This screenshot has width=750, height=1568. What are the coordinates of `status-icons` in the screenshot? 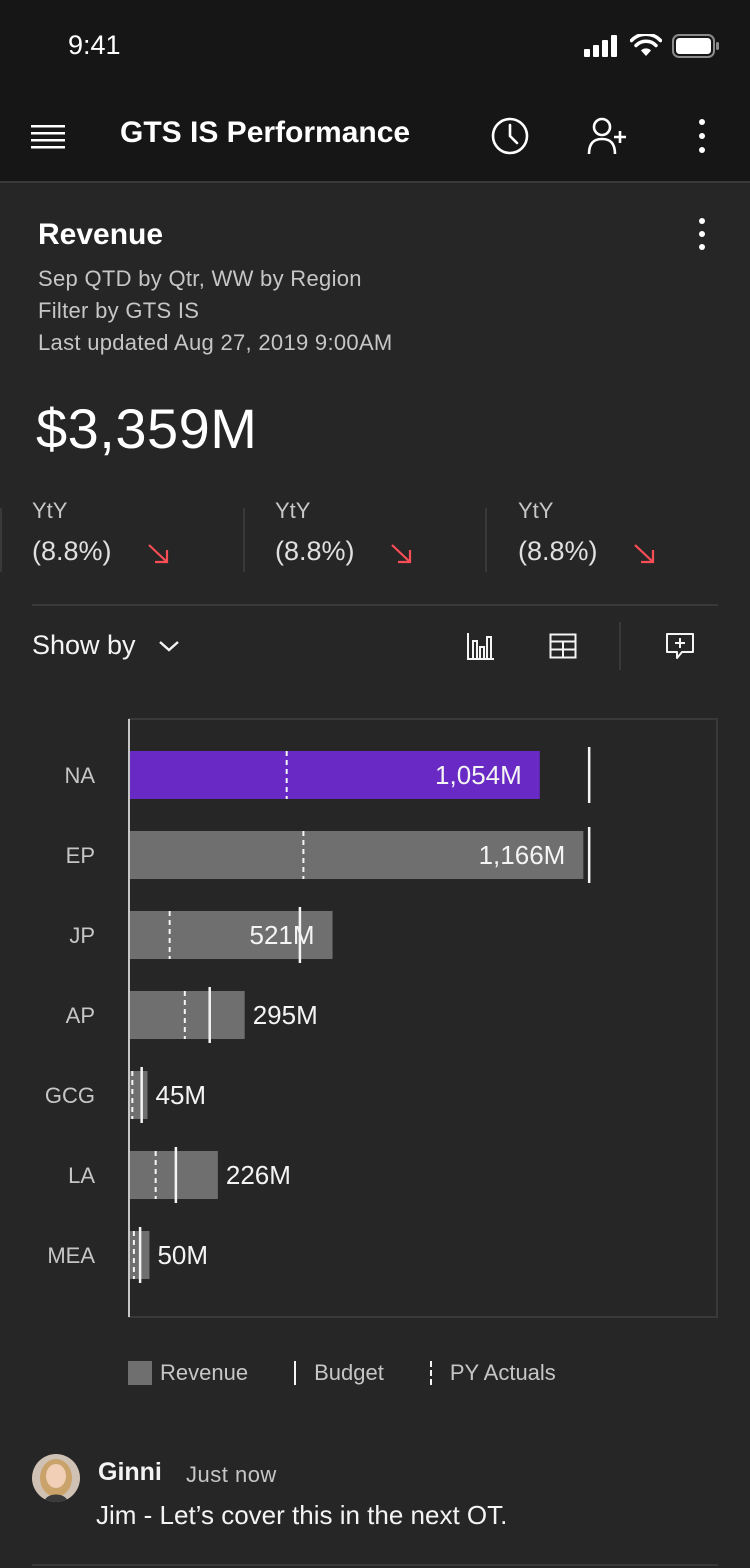 It's located at (652, 46).